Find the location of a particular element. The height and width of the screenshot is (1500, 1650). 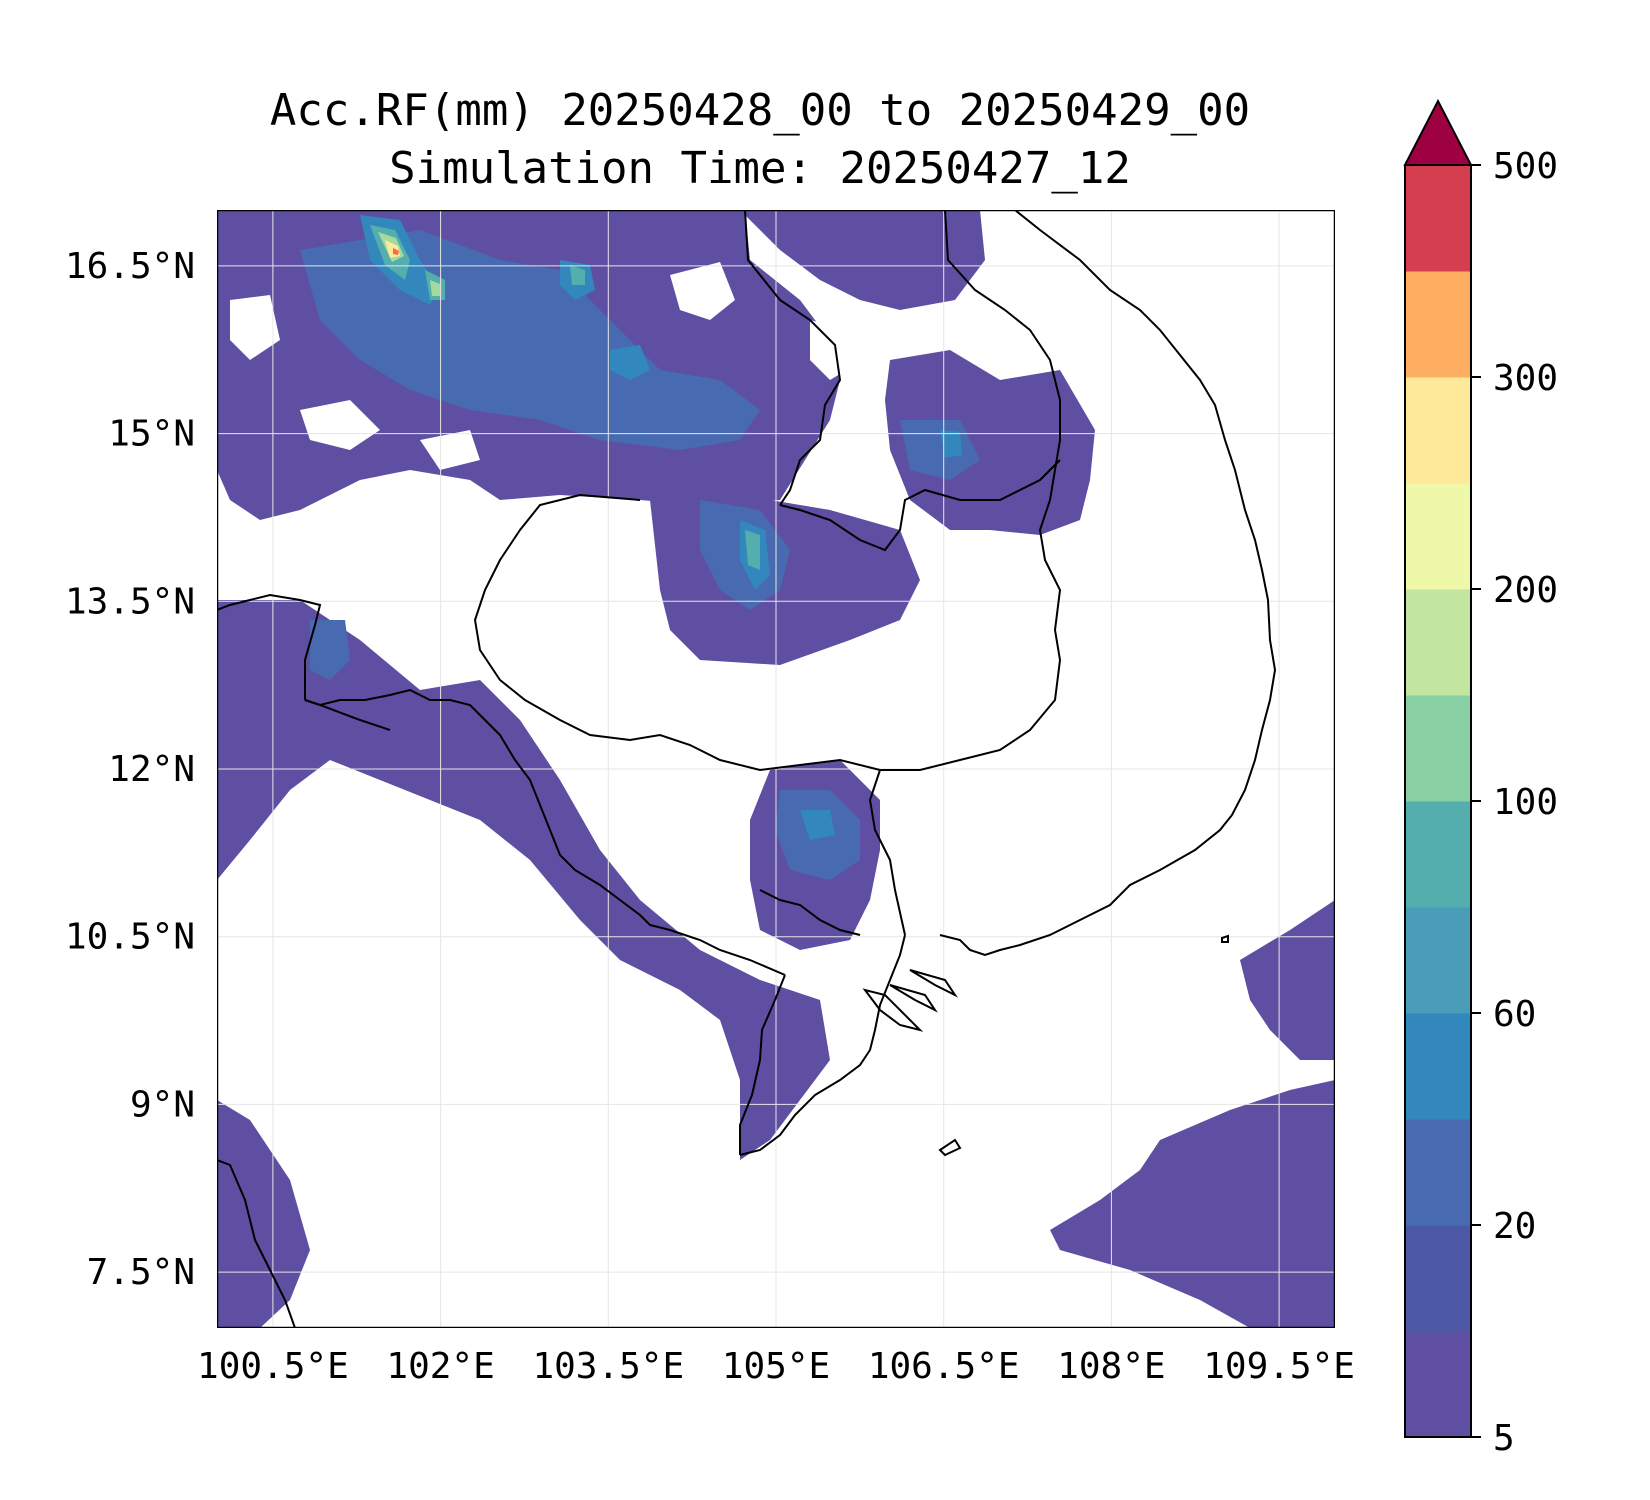

map-title-line1: Acc.RF(mm) 20250428_00 to 20250429_00 is located at coordinates (760, 110).